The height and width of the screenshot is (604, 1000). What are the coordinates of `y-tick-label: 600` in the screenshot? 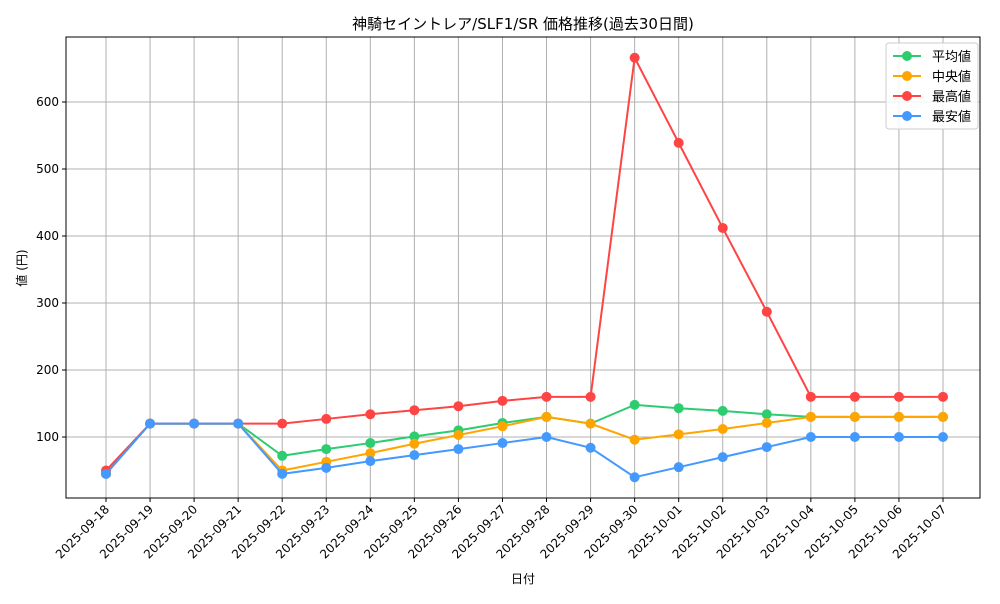 It's located at (47, 102).